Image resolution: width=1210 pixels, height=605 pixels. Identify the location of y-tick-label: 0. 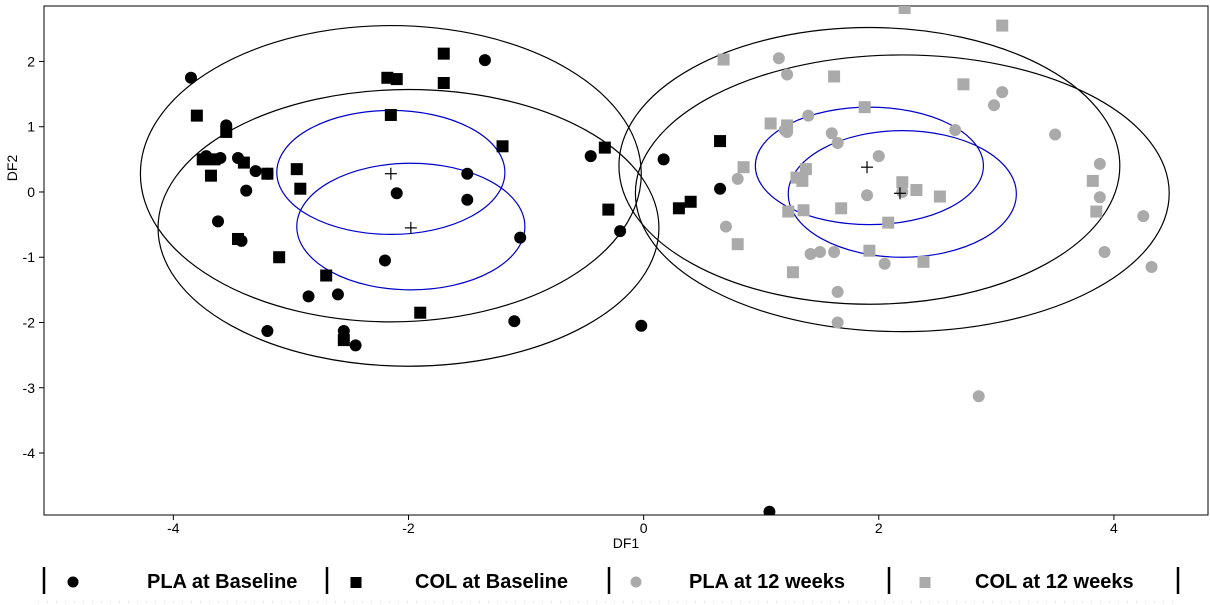
(31, 192).